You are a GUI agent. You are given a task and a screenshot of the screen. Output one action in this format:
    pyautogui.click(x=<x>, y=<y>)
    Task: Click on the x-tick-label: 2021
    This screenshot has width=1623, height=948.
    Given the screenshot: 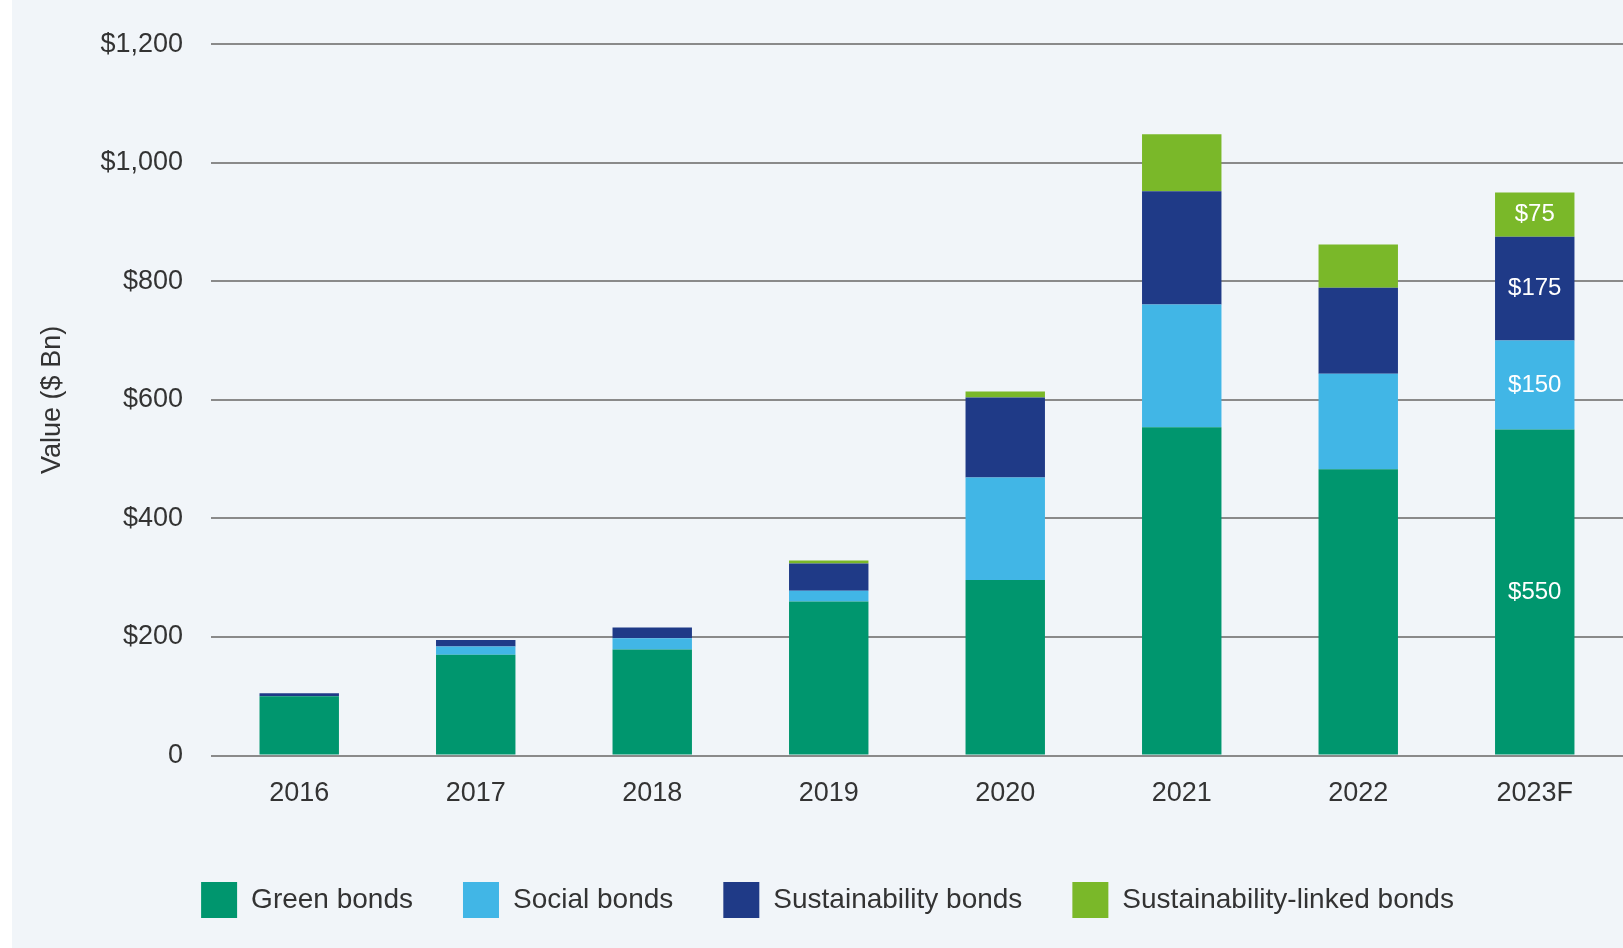 What is the action you would take?
    pyautogui.click(x=1181, y=792)
    